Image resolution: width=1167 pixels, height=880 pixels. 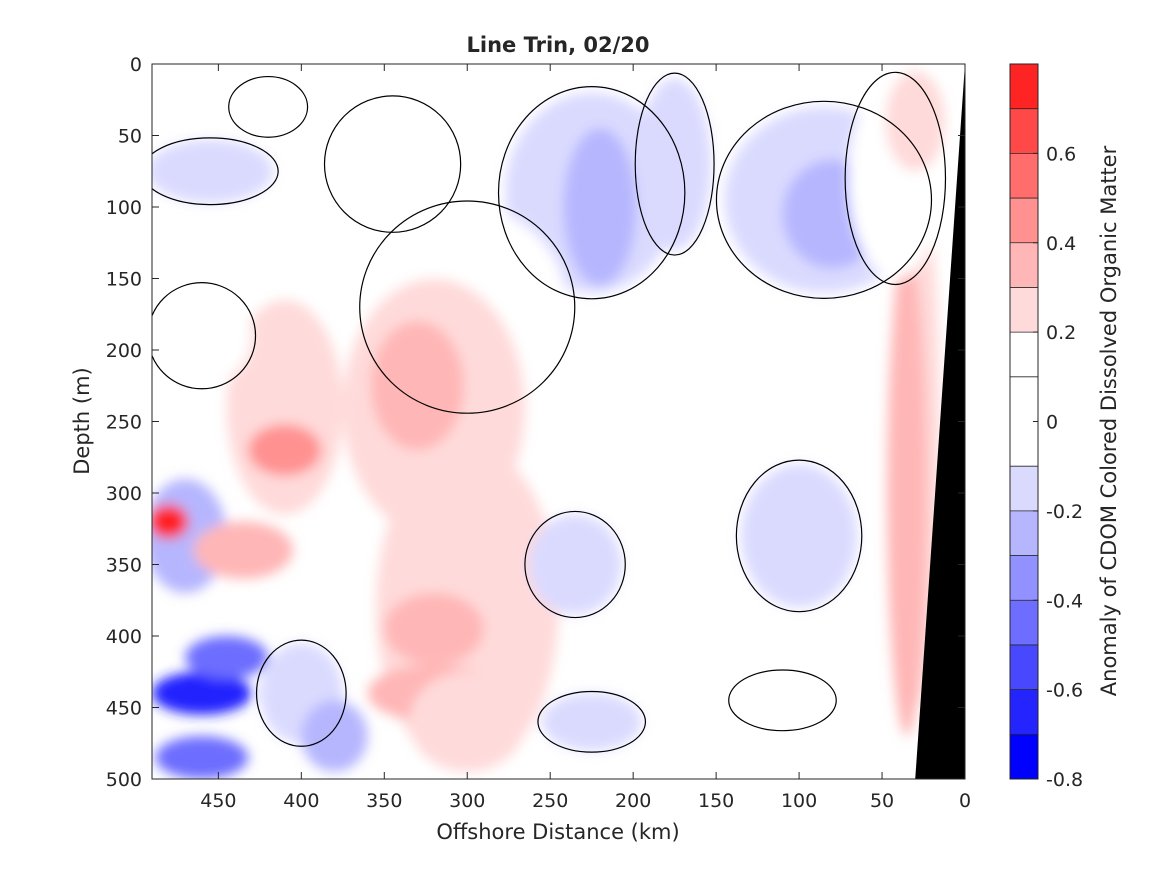 What do you see at coordinates (136, 65) in the screenshot?
I see `y-tick-label: 0` at bounding box center [136, 65].